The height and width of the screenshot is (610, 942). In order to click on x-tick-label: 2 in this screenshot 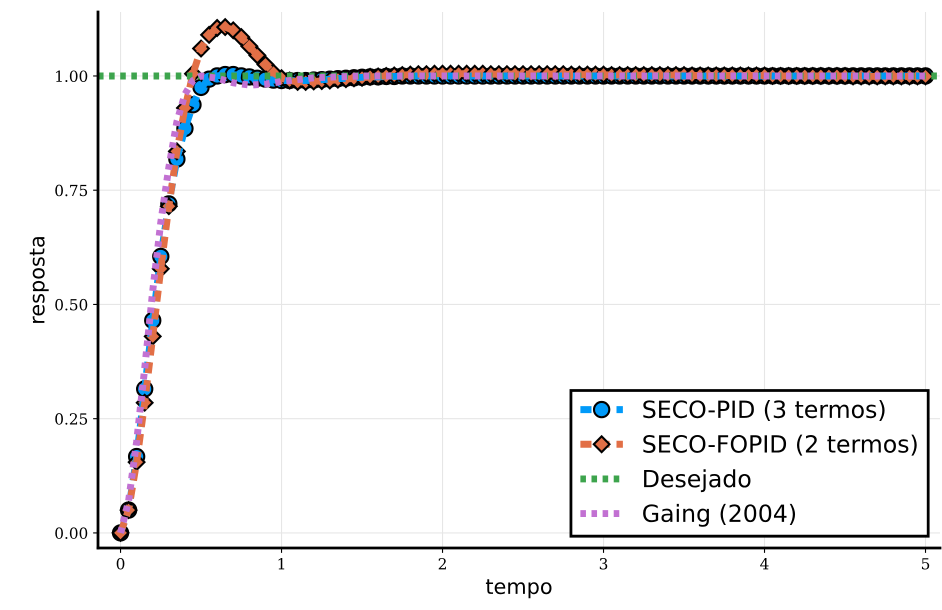, I will do `click(442, 564)`.